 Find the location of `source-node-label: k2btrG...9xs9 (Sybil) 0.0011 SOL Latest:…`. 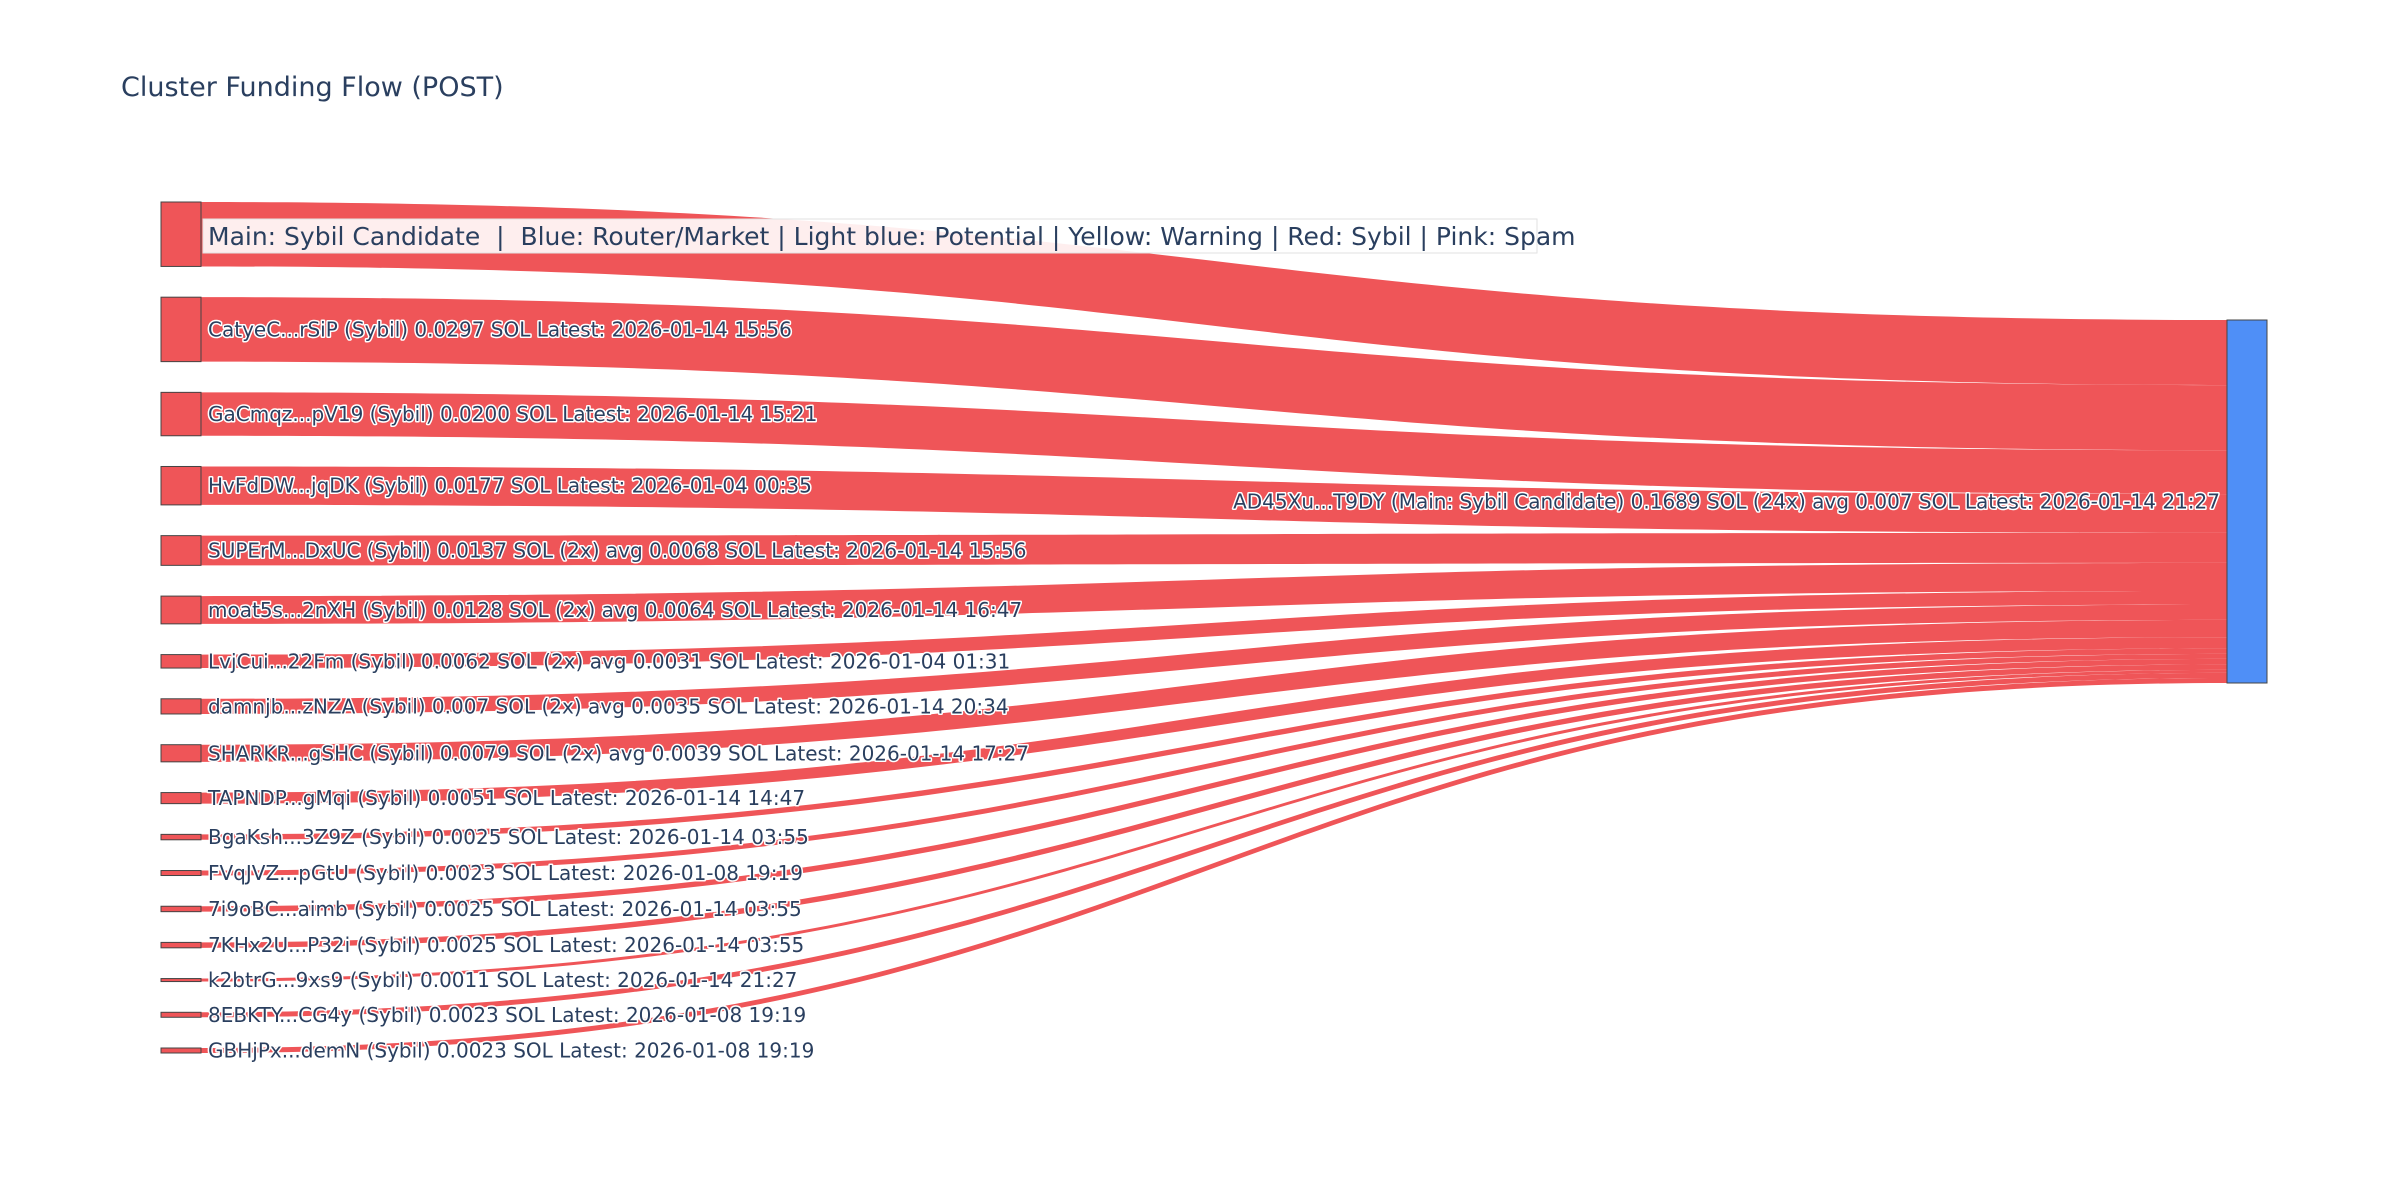

source-node-label: k2btrG...9xs9 (Sybil) 0.0011 SOL Latest:… is located at coordinates (502, 980).